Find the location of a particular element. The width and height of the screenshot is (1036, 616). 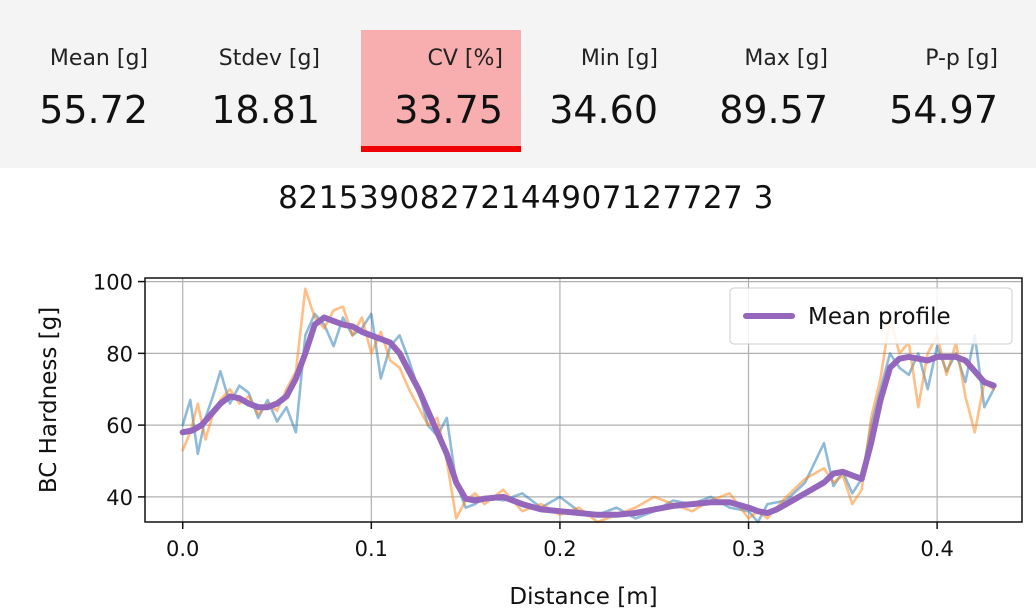

stat-value: 54.97 is located at coordinates (943, 110).